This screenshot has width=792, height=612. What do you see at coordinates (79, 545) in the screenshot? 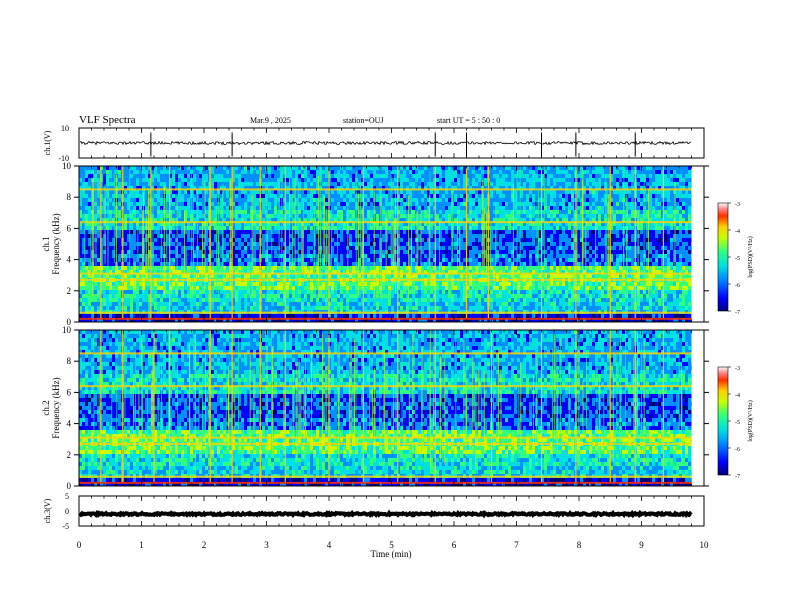
I see `x-tick-label: 0` at bounding box center [79, 545].